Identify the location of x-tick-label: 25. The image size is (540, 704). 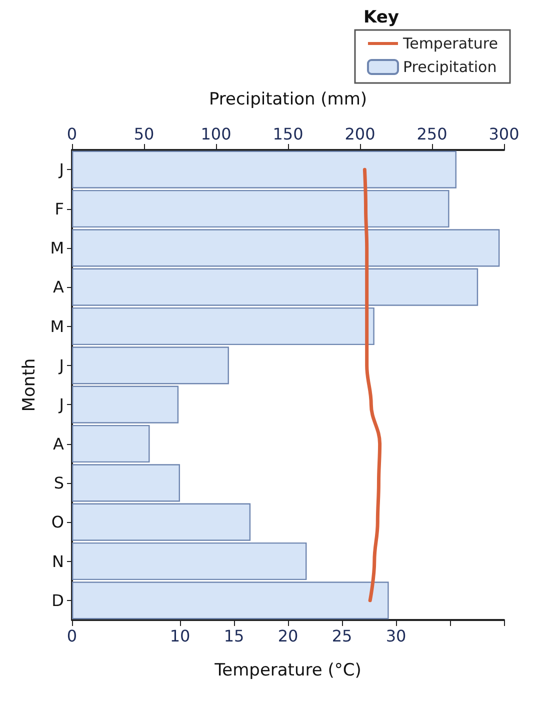
(342, 636).